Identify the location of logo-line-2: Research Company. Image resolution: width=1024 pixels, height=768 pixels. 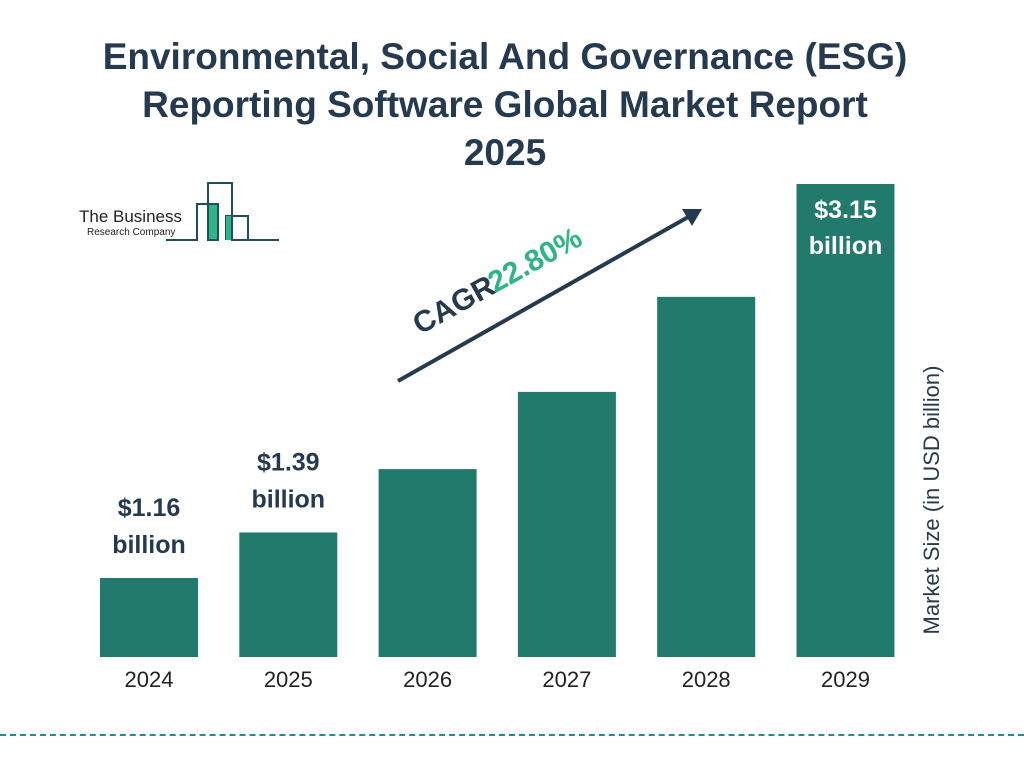
(131, 232).